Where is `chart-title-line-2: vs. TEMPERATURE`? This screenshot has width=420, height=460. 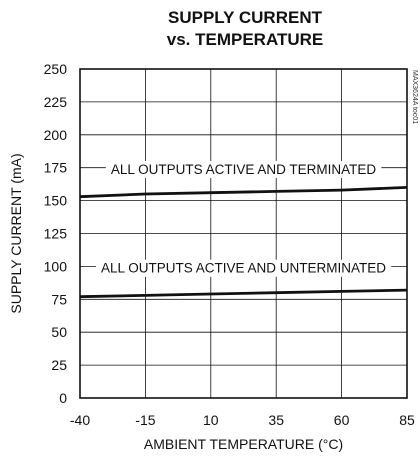
chart-title-line-2: vs. TEMPERATURE is located at coordinates (245, 39).